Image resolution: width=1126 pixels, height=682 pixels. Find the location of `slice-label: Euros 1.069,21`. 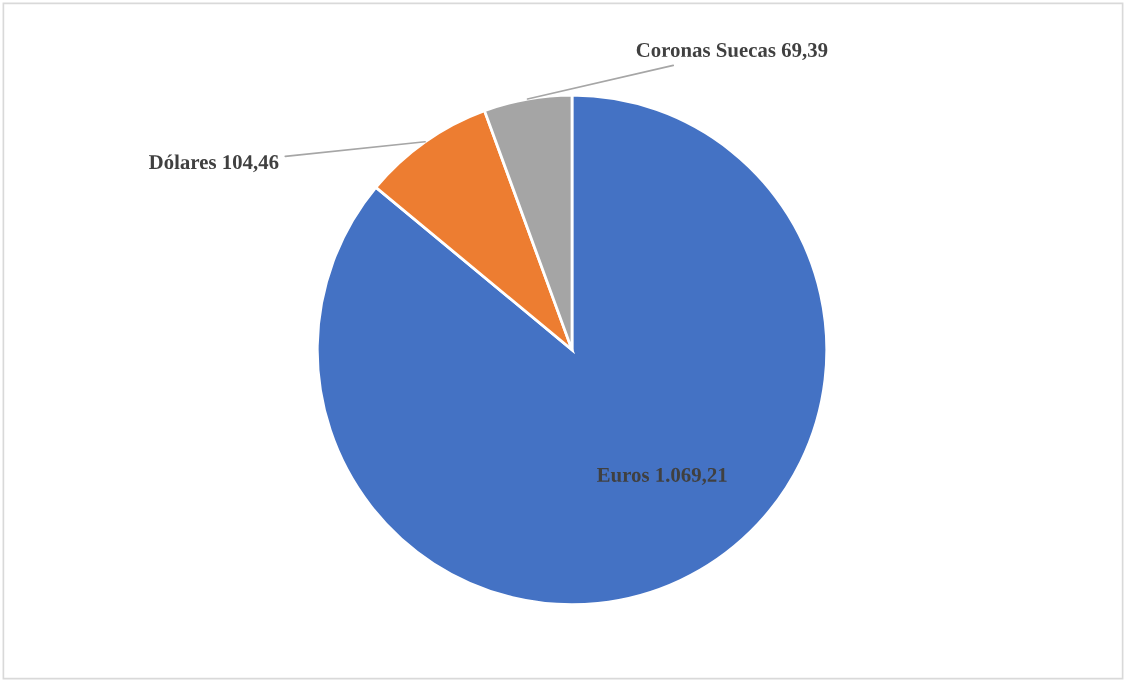

slice-label: Euros 1.069,21 is located at coordinates (662, 476).